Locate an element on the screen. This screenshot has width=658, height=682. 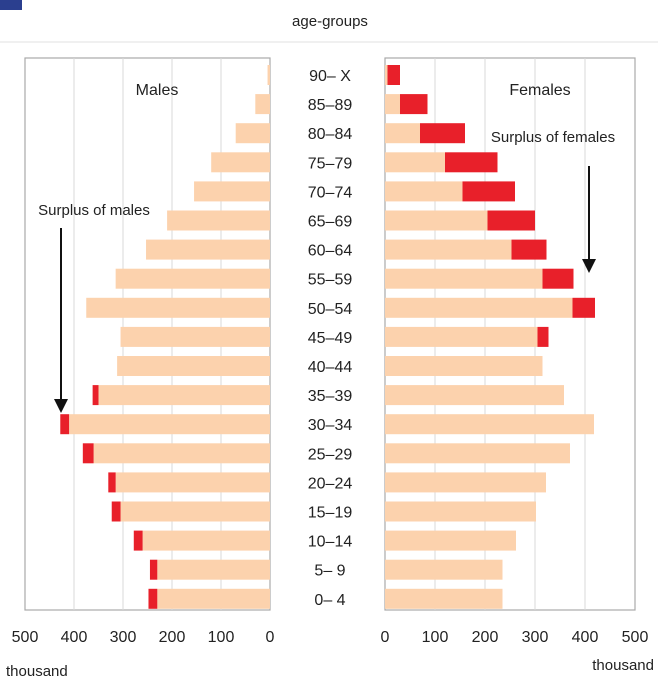
females-x-axis-label: thousand is located at coordinates (623, 665).